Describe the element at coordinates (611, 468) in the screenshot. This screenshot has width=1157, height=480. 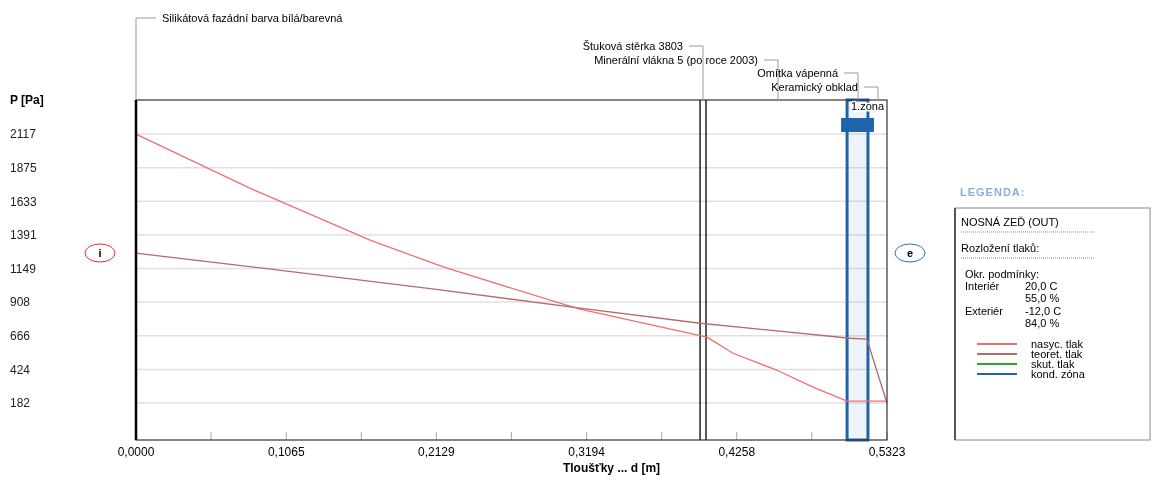
I see `x-axis-title: Tloušťky ... d [m]` at that location.